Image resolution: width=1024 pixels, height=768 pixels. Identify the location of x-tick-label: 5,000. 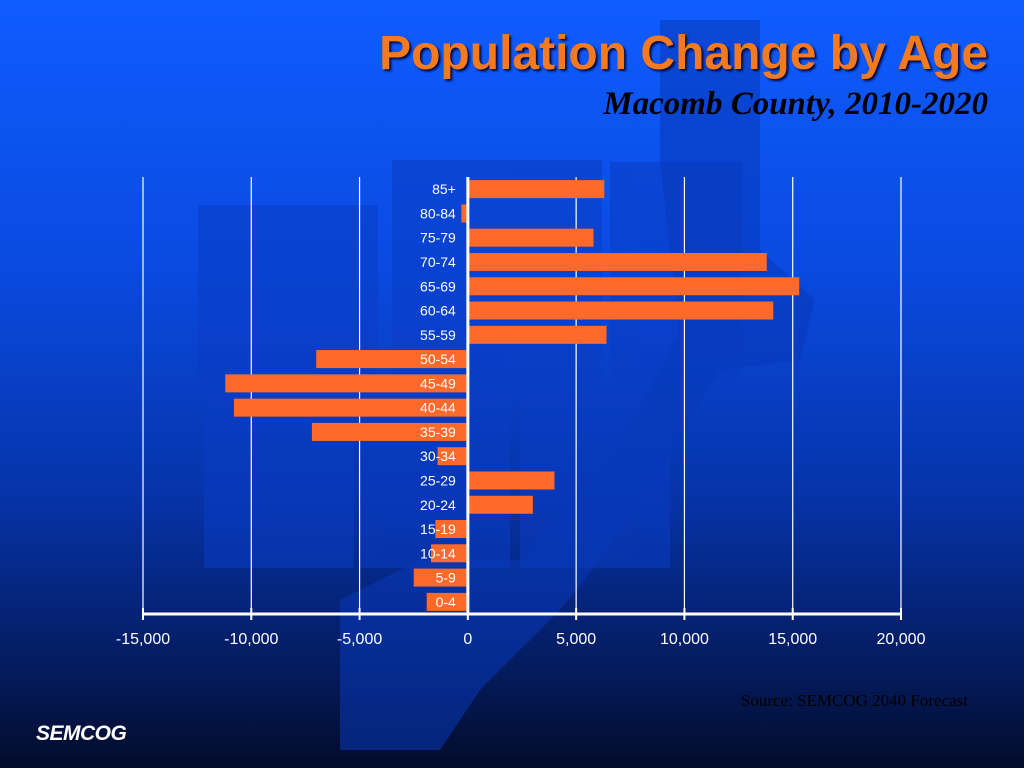
(576, 639).